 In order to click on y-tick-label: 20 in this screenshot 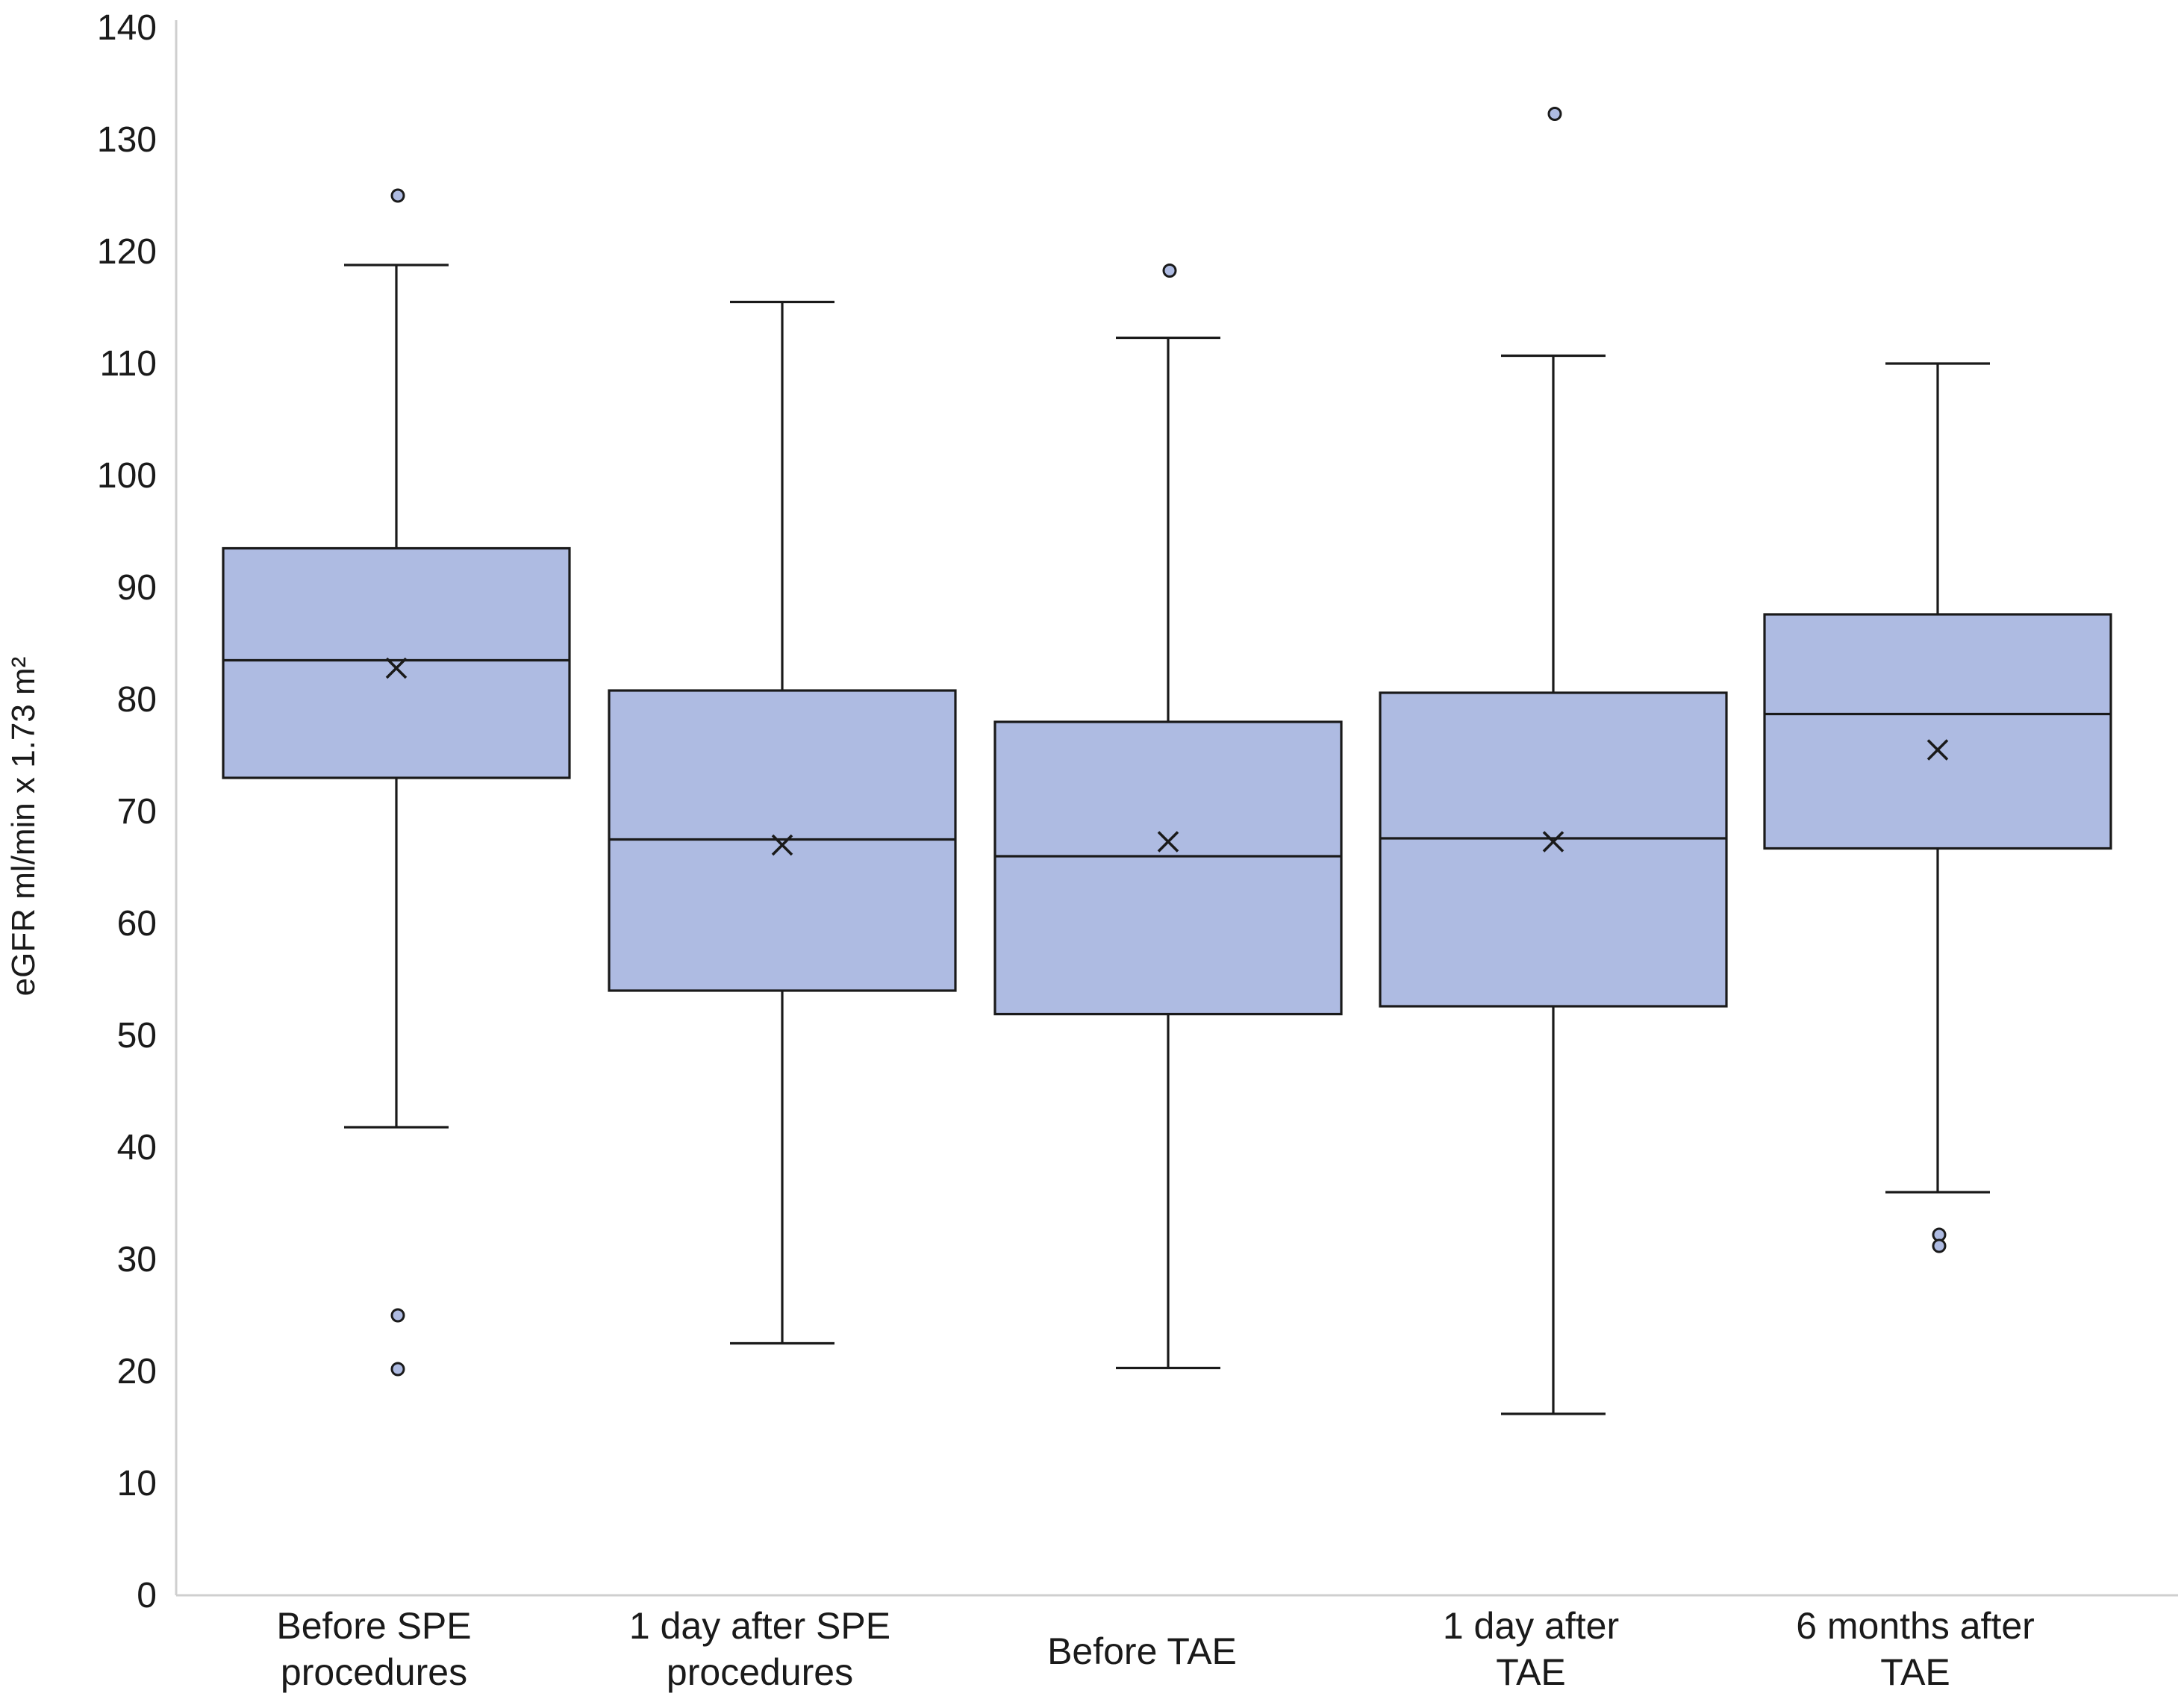, I will do `click(137, 1371)`.